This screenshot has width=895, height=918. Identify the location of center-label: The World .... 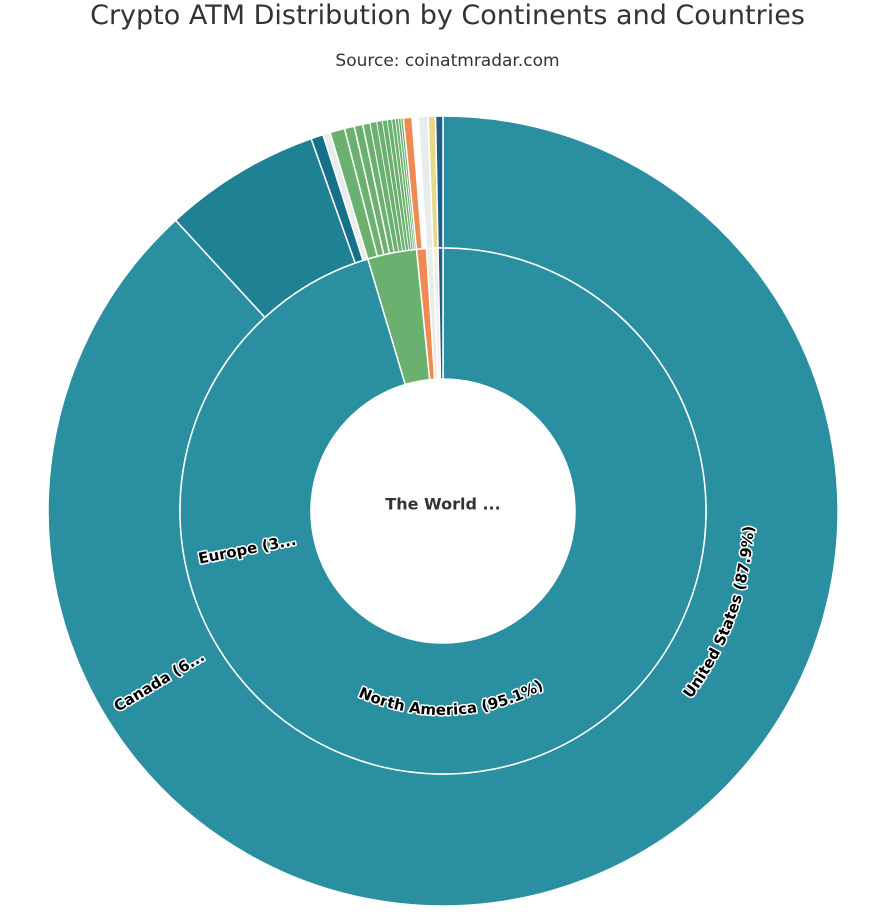
(442, 504).